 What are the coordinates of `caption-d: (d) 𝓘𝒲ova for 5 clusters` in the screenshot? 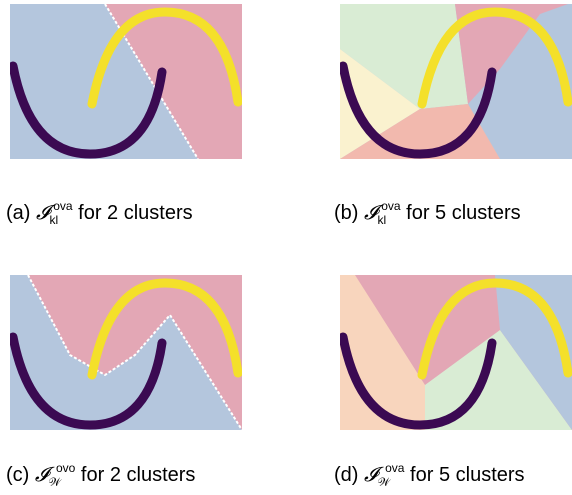 It's located at (429, 475).